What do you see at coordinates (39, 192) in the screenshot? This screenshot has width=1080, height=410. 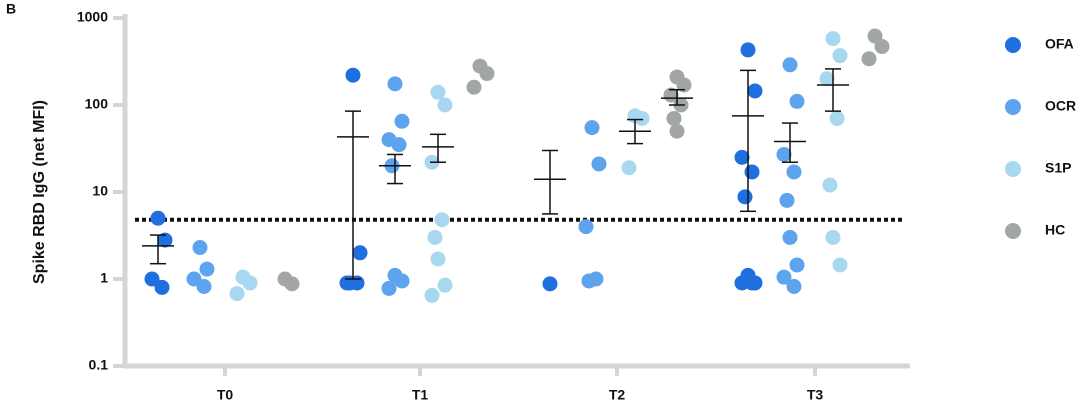 I see `y-axis-label: Spike RBD IgG (net MFI)` at bounding box center [39, 192].